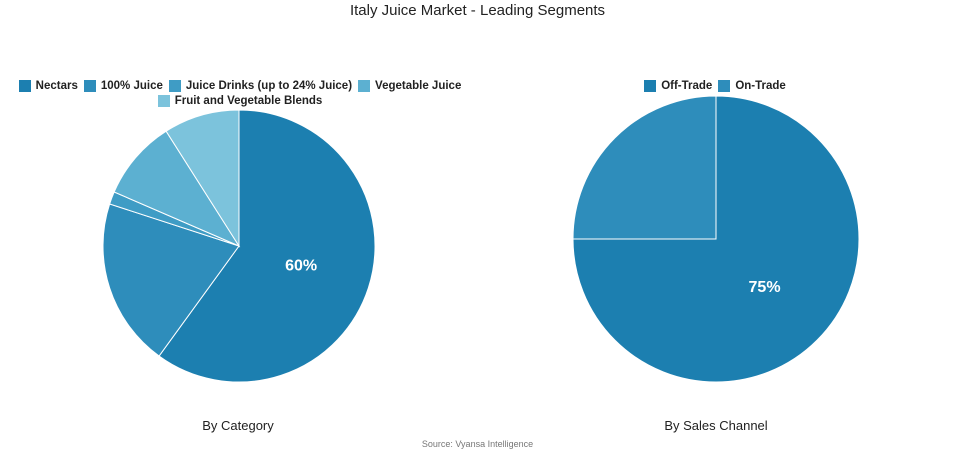 The width and height of the screenshot is (955, 454). What do you see at coordinates (269, 86) in the screenshot?
I see `legend-label: Juice Drinks (up to 24% Juice)` at bounding box center [269, 86].